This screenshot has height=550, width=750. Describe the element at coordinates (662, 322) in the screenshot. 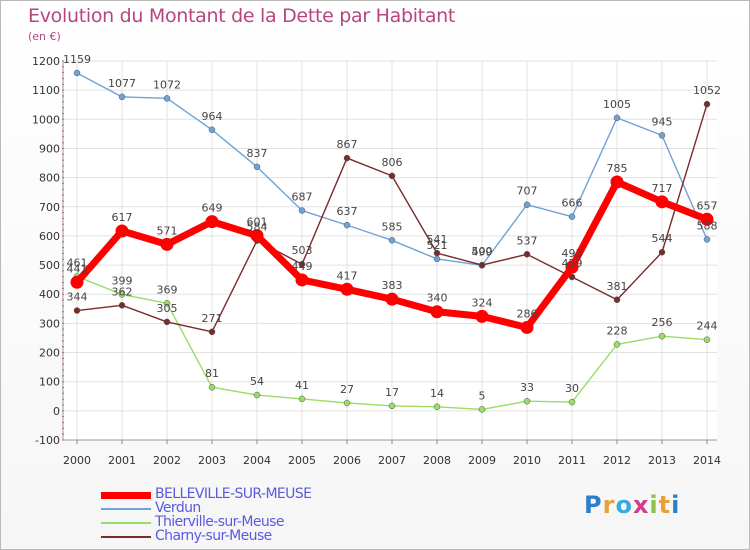

I see `data-label: 256` at that location.